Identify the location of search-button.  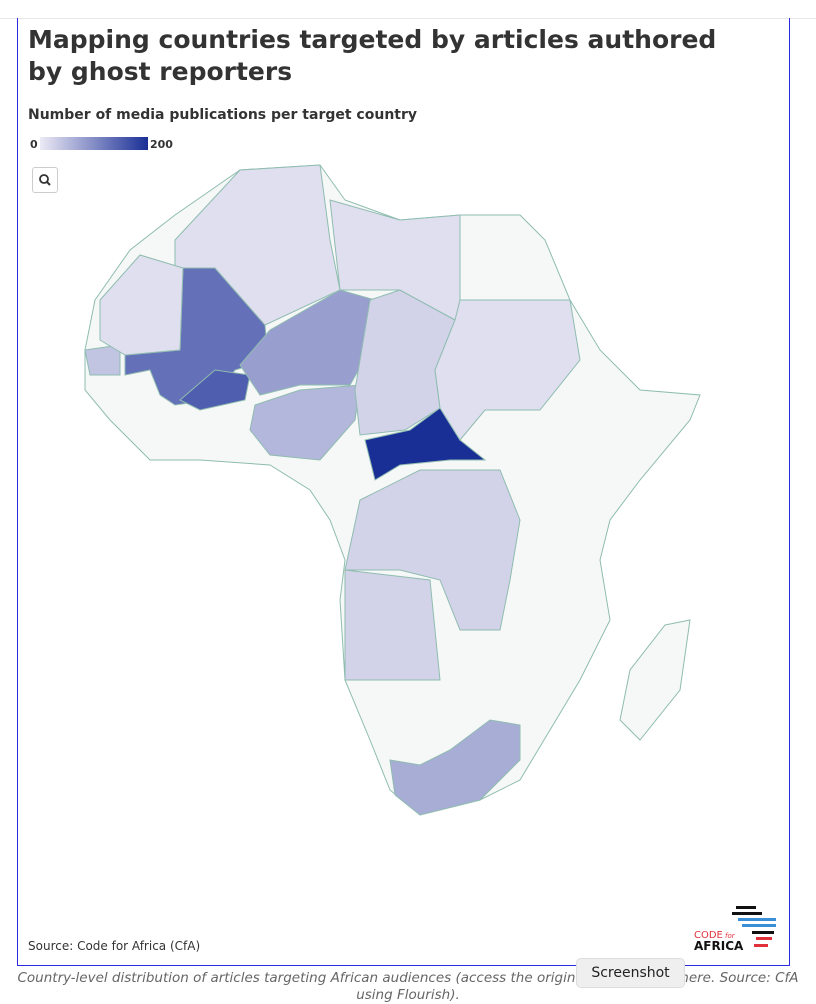
(45, 180).